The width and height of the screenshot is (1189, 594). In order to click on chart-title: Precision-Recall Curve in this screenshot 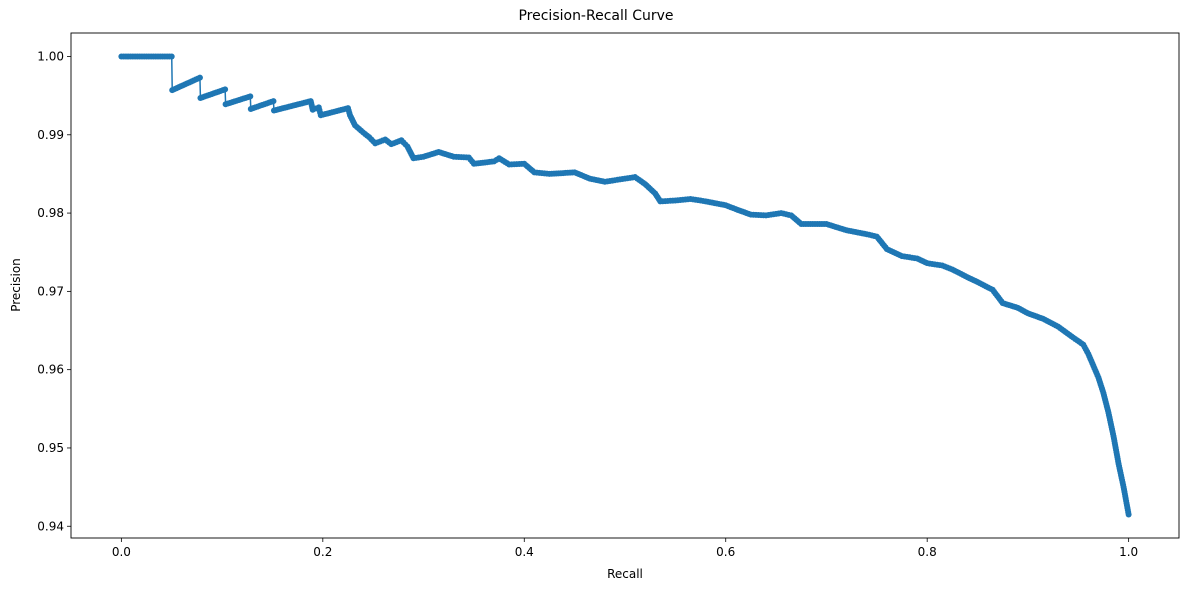, I will do `click(595, 16)`.